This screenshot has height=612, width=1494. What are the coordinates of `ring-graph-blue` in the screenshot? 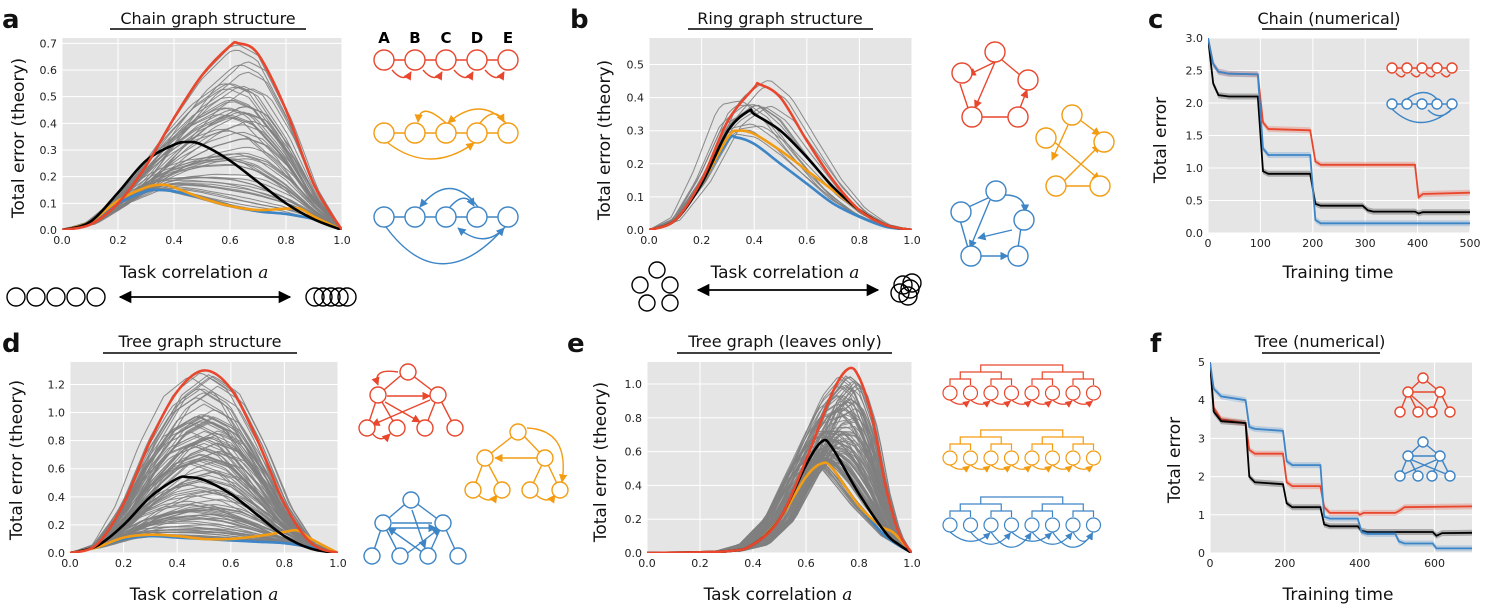 It's located at (992, 223).